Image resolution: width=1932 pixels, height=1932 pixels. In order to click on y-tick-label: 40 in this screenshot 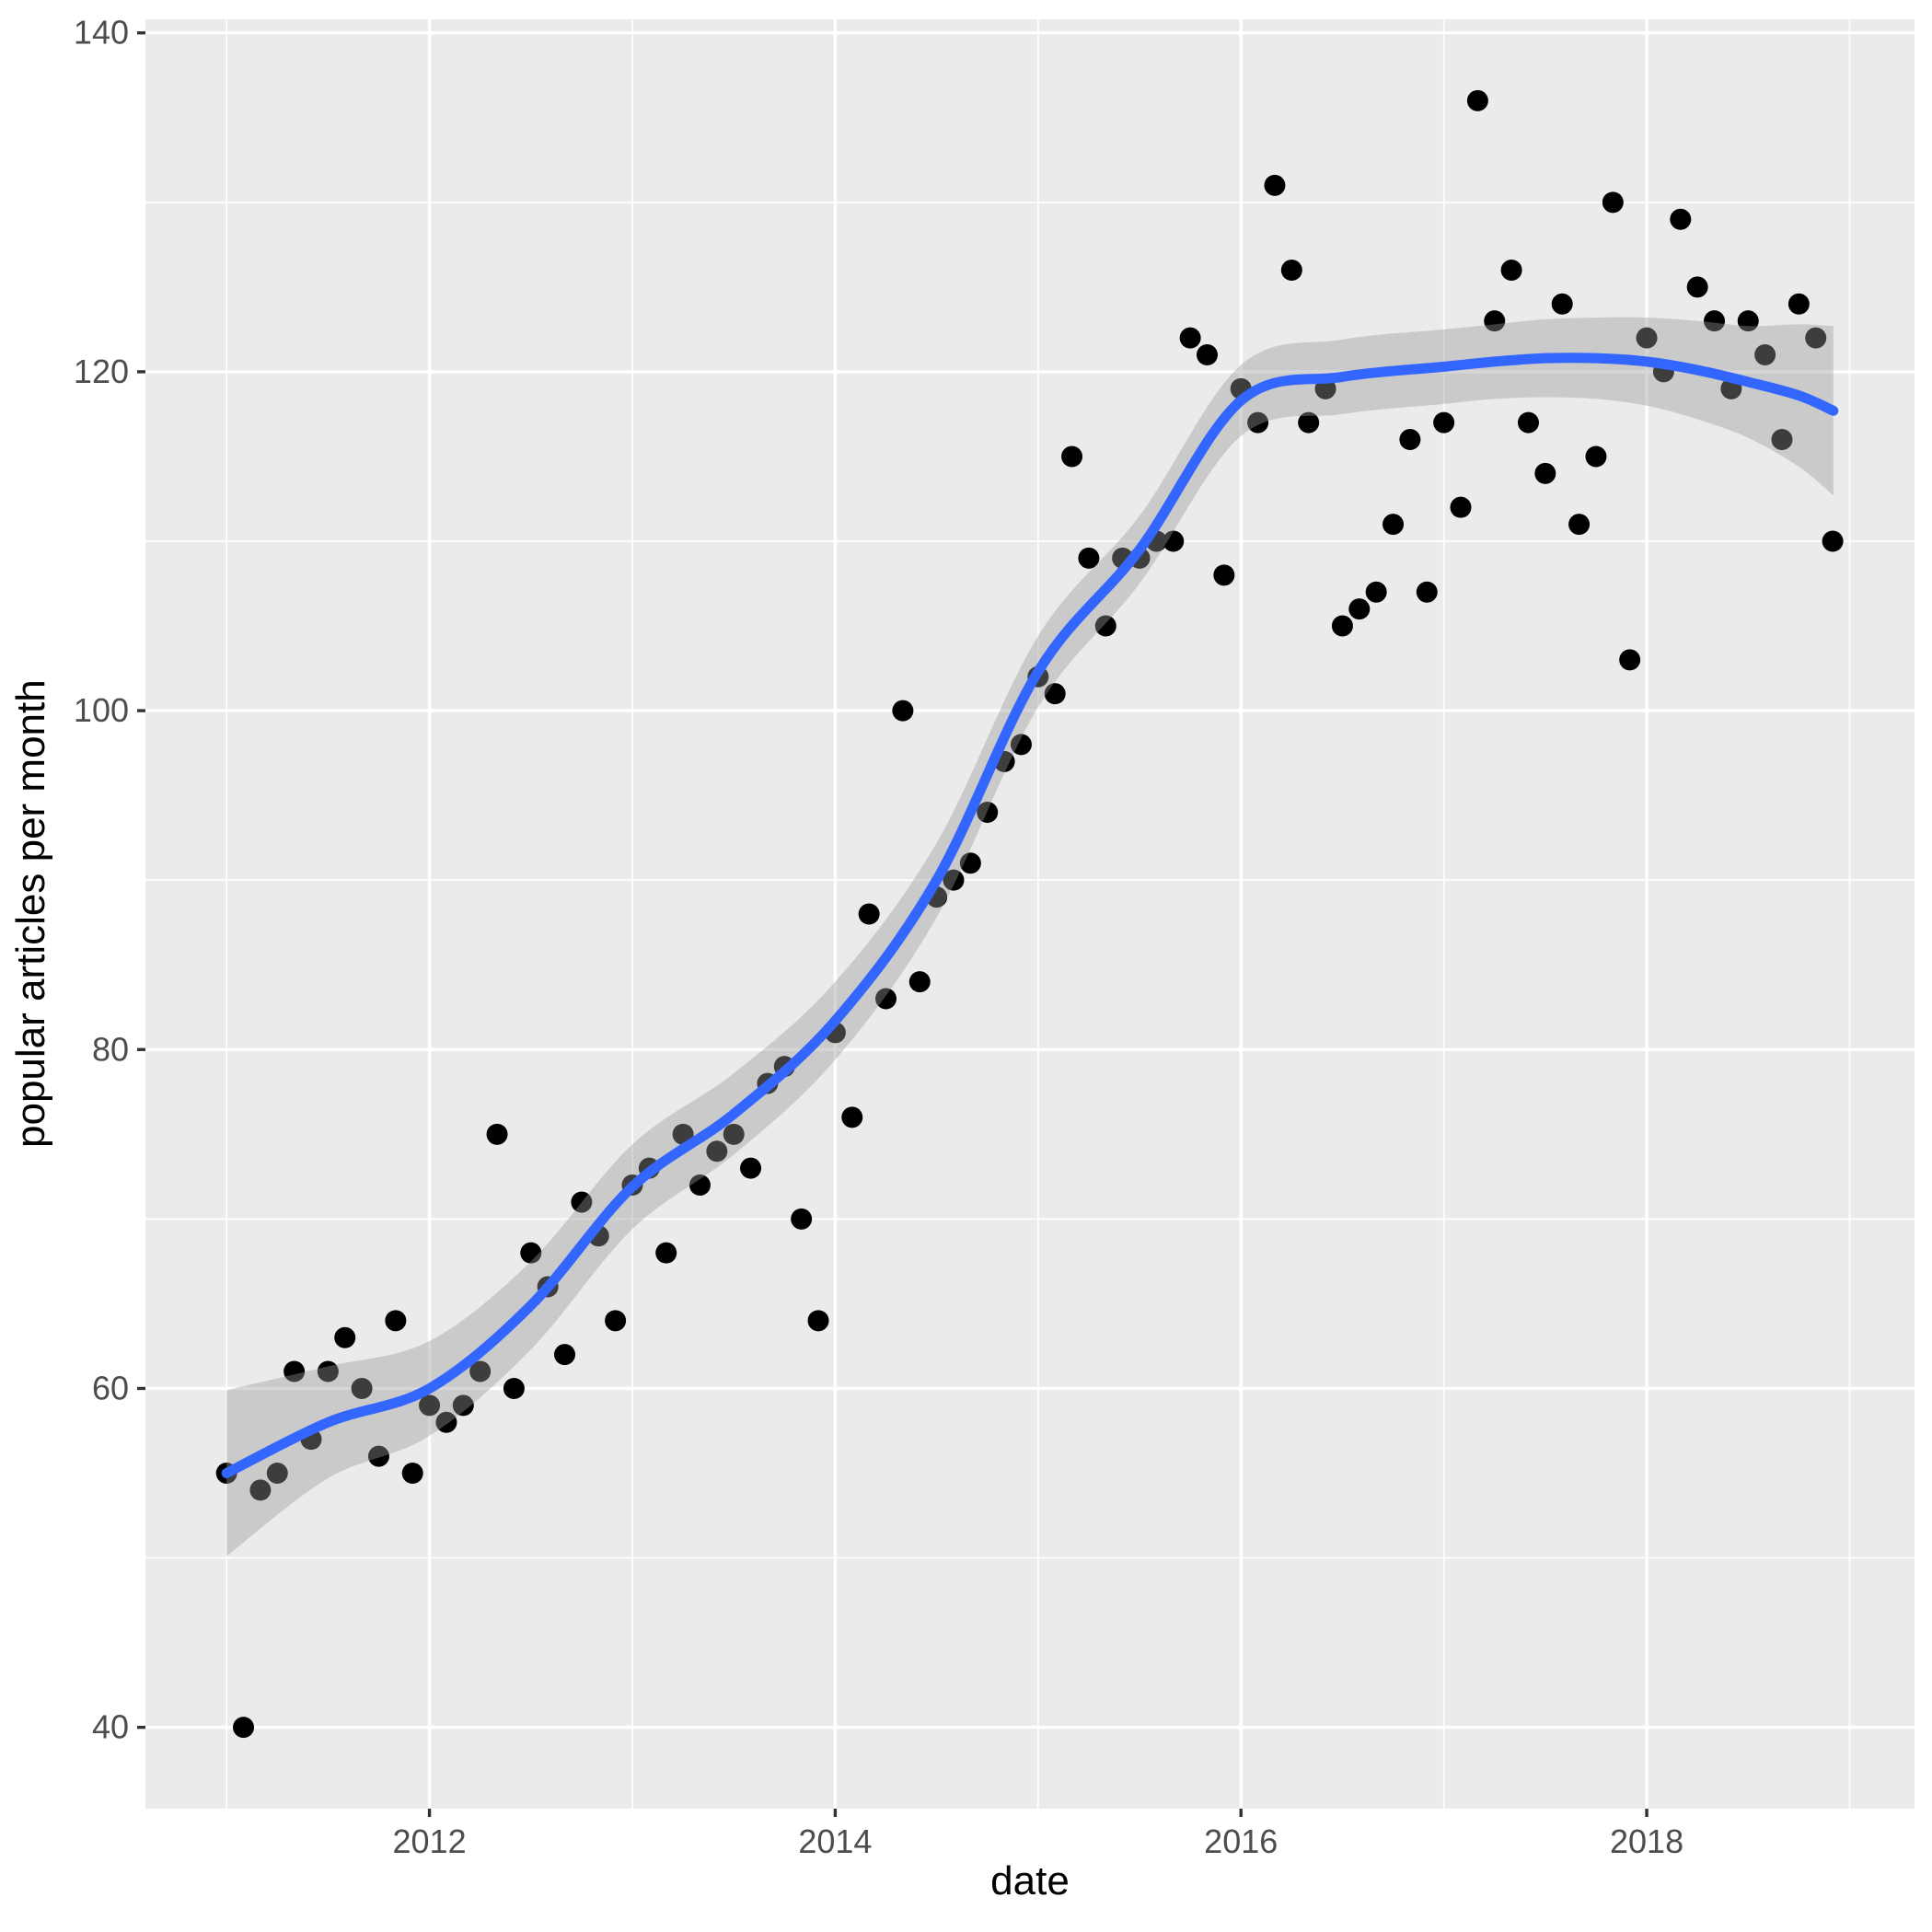, I will do `click(111, 1727)`.